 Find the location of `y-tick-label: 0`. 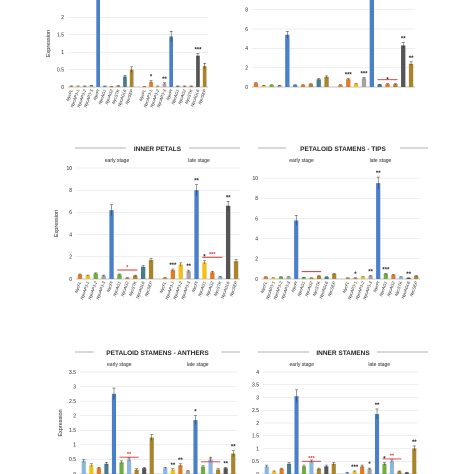

y-tick-label: 0 is located at coordinates (256, 280).